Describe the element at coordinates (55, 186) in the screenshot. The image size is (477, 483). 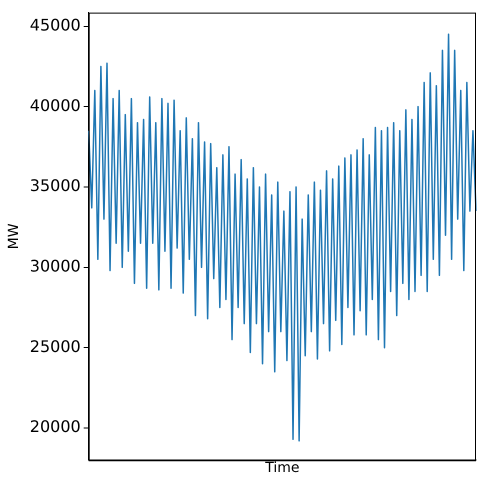
I see `y-tick-label: 35000` at that location.